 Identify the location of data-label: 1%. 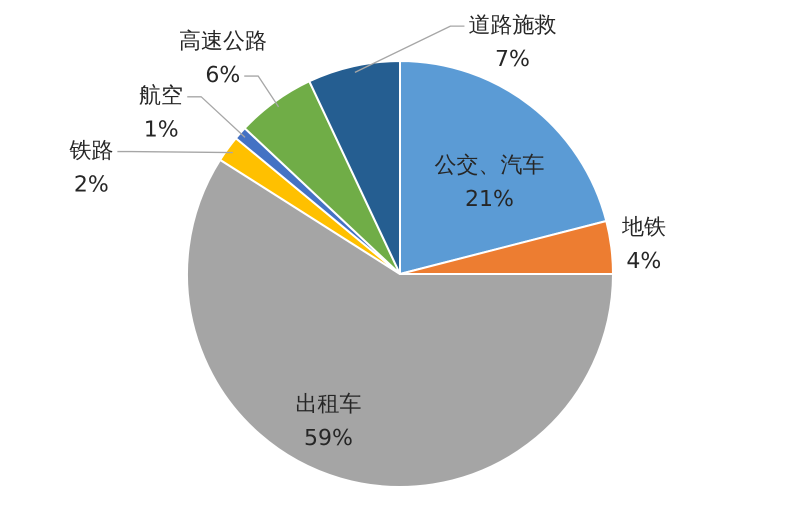
(161, 130).